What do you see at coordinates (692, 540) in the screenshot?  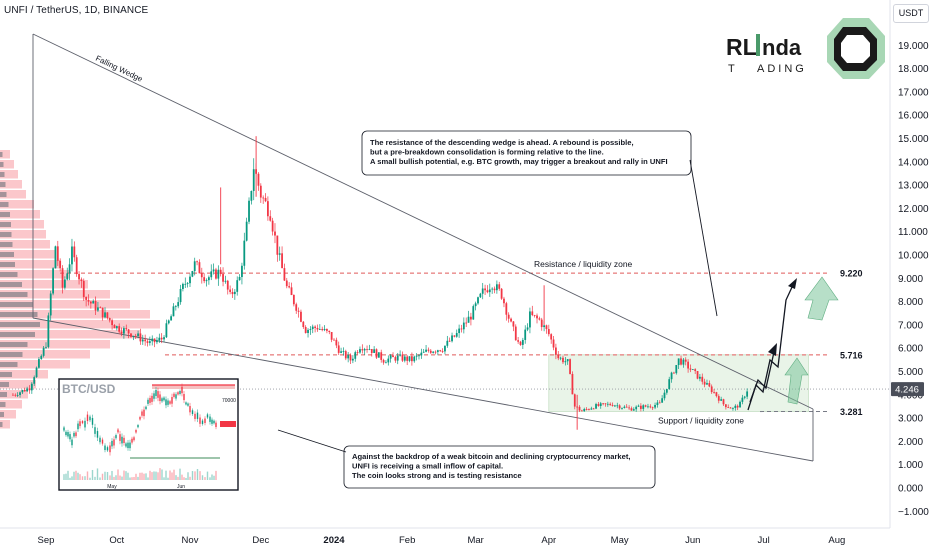 I see `x-tick-label: Jun` at bounding box center [692, 540].